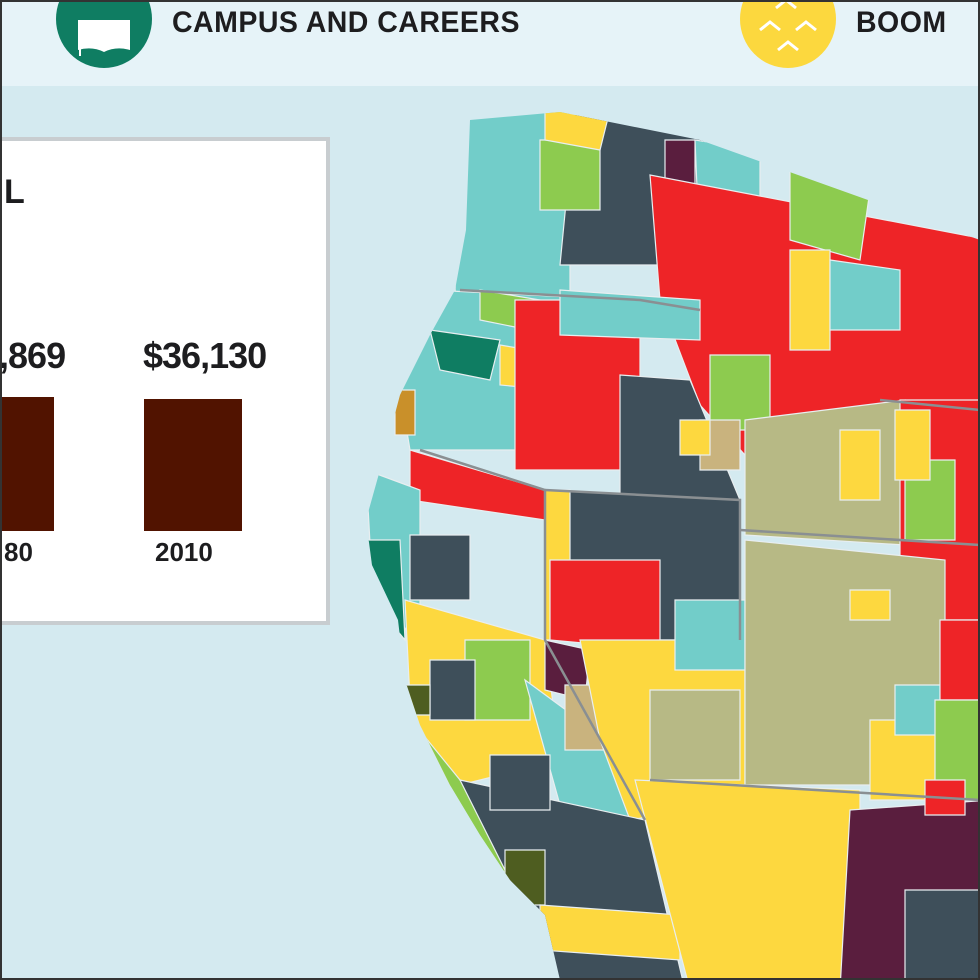  What do you see at coordinates (27, 464) in the screenshot?
I see `bar-1980` at bounding box center [27, 464].